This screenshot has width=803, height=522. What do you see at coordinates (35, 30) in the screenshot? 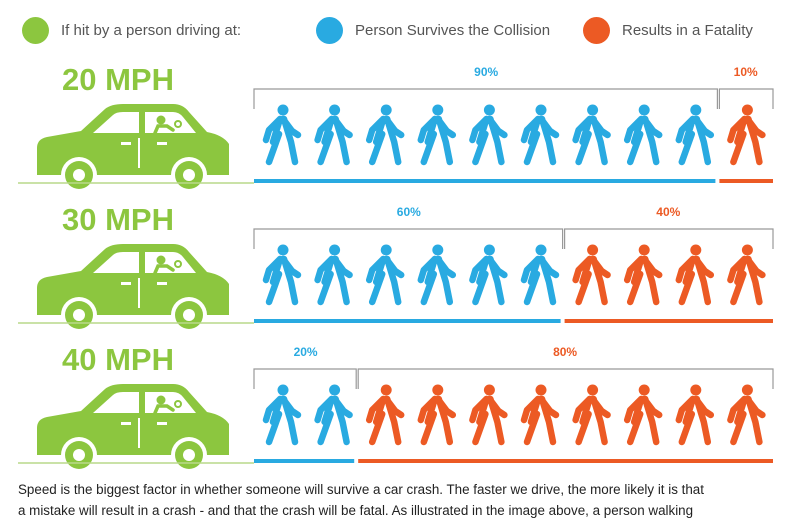
I see `green-circle-icon` at bounding box center [35, 30].